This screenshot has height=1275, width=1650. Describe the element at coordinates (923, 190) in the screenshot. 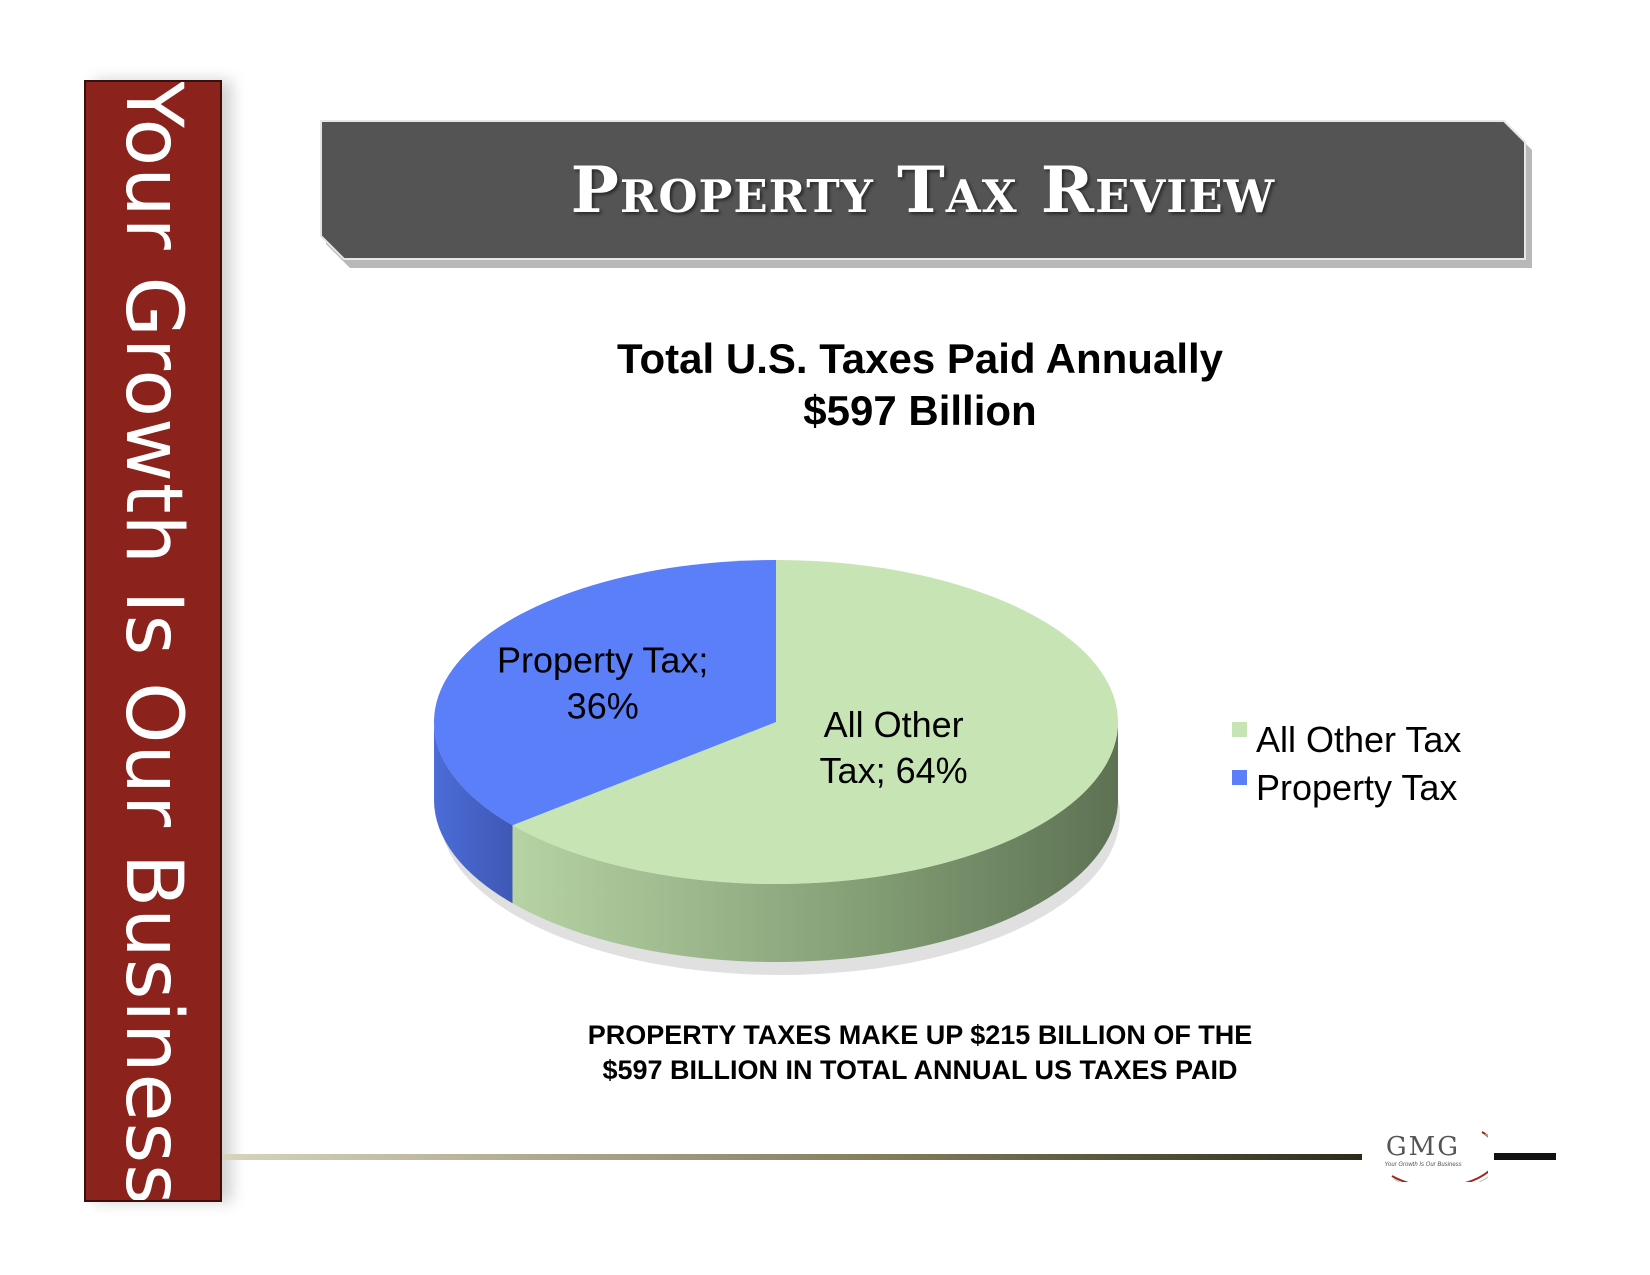

I see `page-title: Property Tax Review` at that location.